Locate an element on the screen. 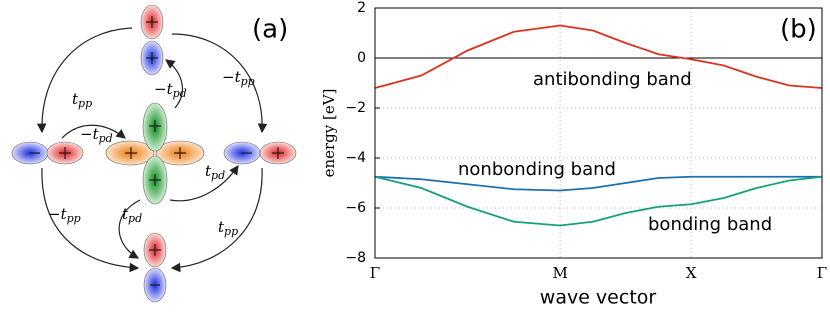 The height and width of the screenshot is (312, 830). band-label: nonbonding band is located at coordinates (537, 169).